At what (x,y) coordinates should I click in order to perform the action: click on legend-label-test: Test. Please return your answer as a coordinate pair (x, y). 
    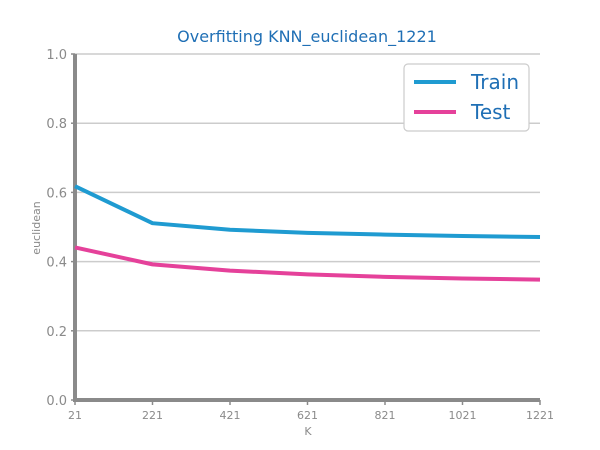
    Looking at the image, I should click on (490, 112).